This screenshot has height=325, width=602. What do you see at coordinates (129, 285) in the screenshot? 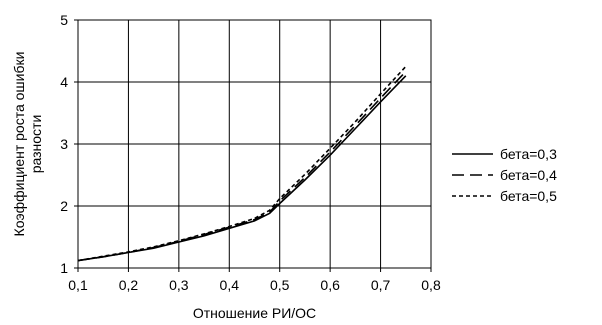
I see `x-tick-label: 0,2` at bounding box center [129, 285].